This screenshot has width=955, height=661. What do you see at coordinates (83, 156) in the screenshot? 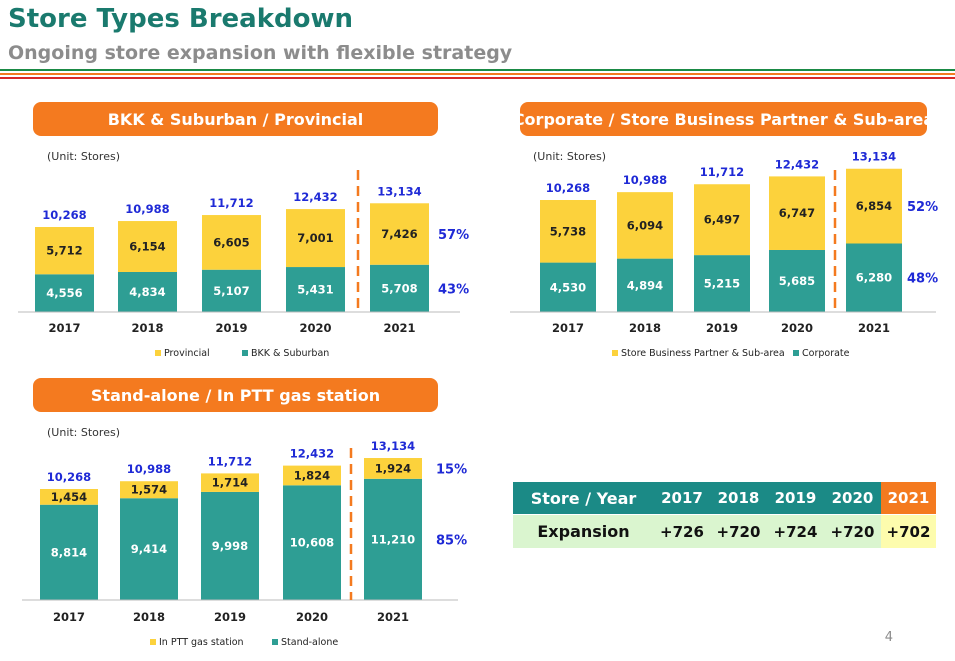
I see `unit-label: (Unit: Stores)` at bounding box center [83, 156].